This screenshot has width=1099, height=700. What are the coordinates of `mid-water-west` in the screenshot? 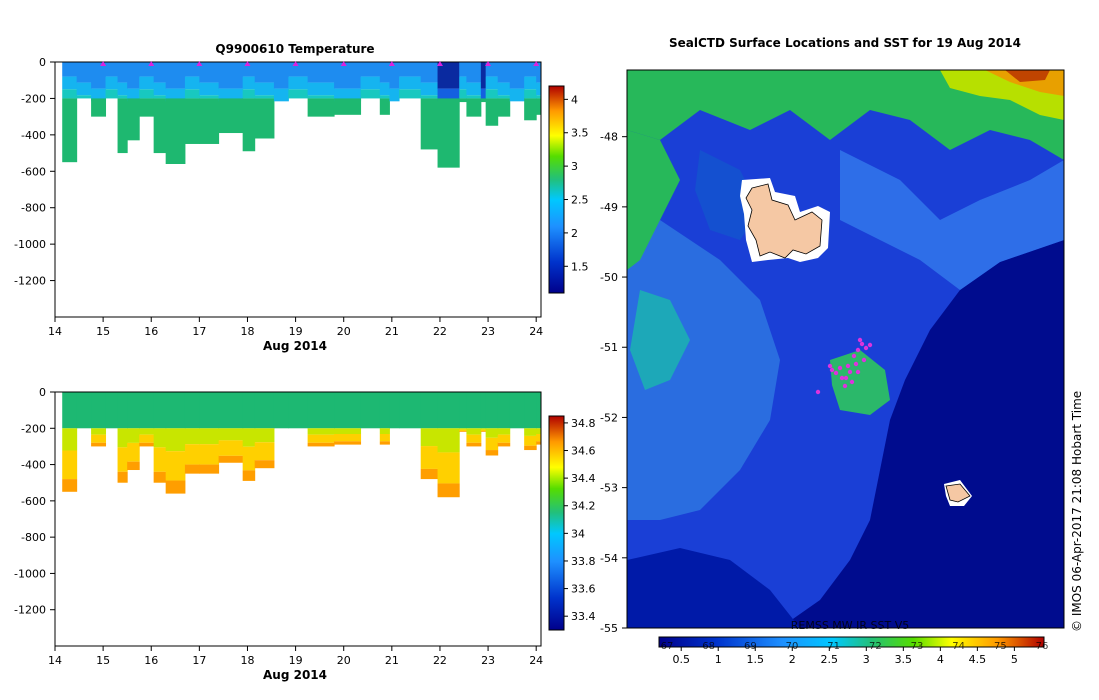 It's located at (703, 370).